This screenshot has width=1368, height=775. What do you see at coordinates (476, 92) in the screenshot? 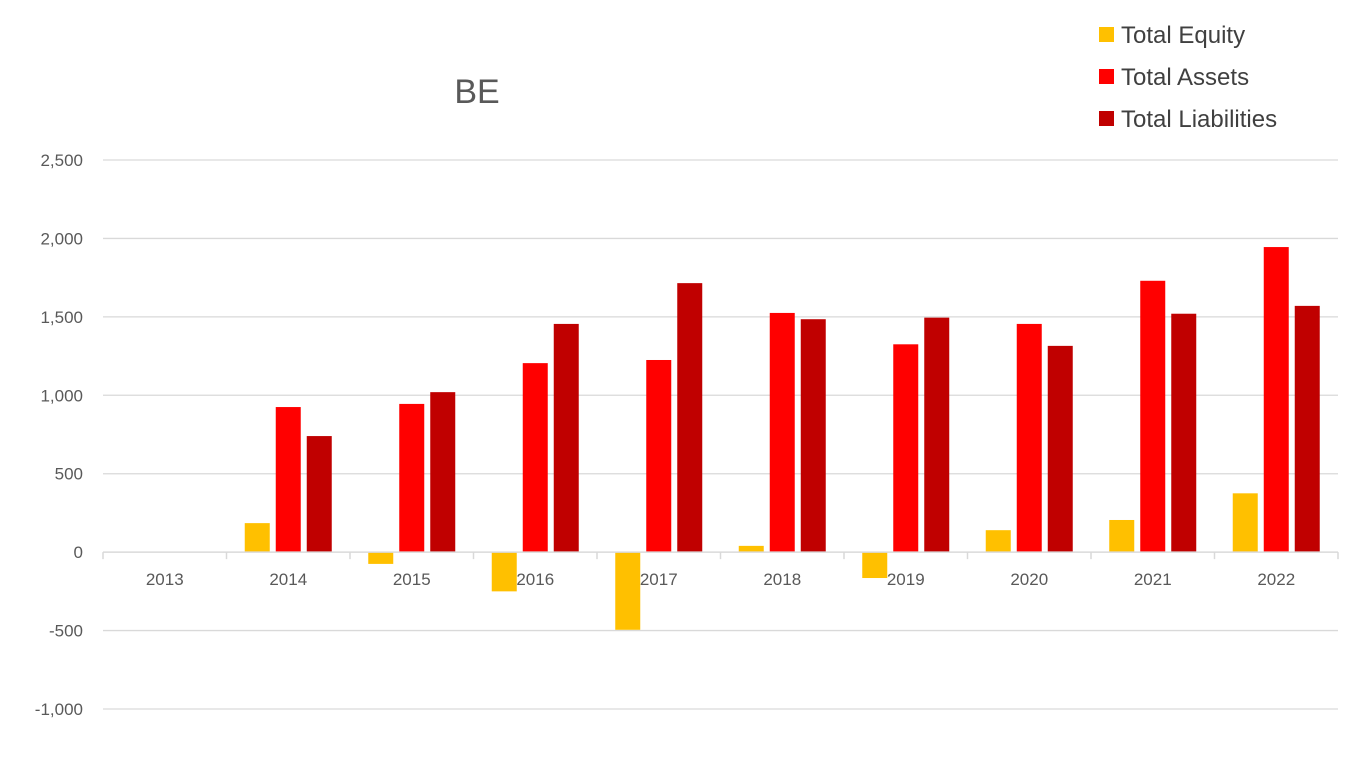
I see `chart-title: BE` at bounding box center [476, 92].